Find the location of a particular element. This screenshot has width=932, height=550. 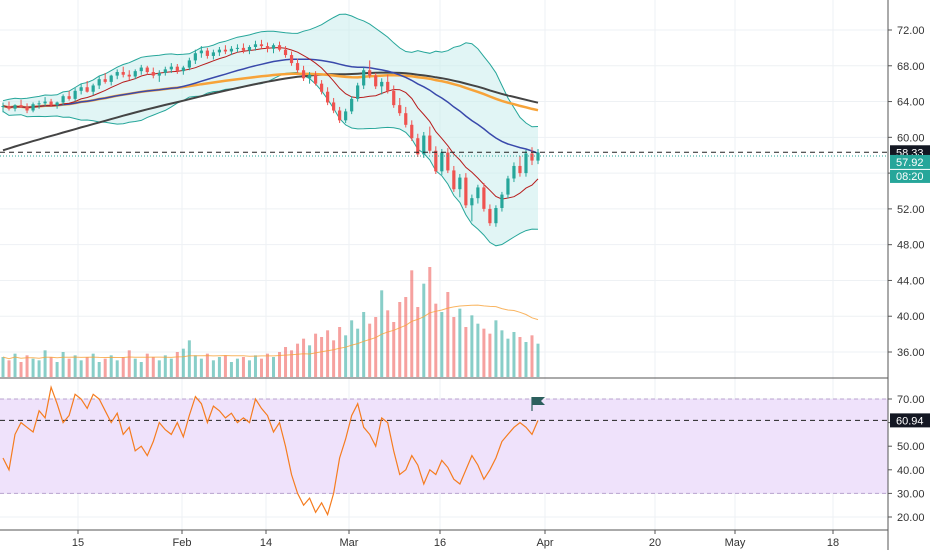

rsi-current-value-label: 60.94 is located at coordinates (910, 421).